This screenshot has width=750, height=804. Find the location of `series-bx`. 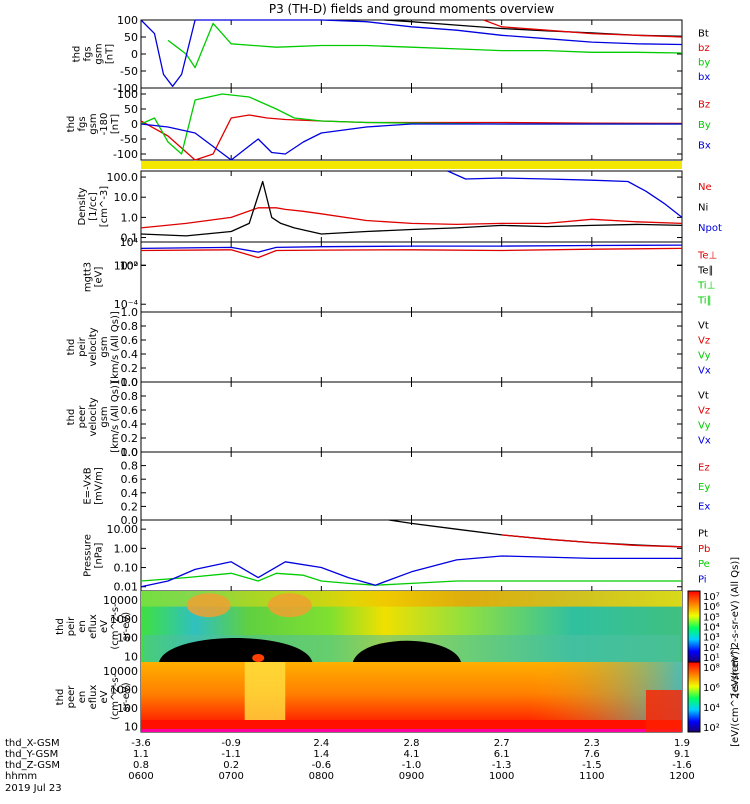

series-bx is located at coordinates (411, 53).